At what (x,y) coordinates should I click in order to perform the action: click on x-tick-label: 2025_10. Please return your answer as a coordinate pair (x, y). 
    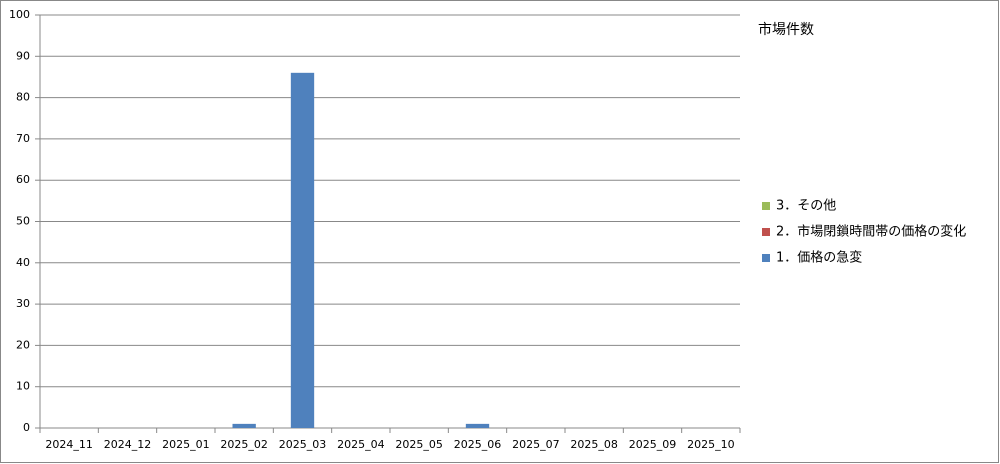
    Looking at the image, I should click on (711, 444).